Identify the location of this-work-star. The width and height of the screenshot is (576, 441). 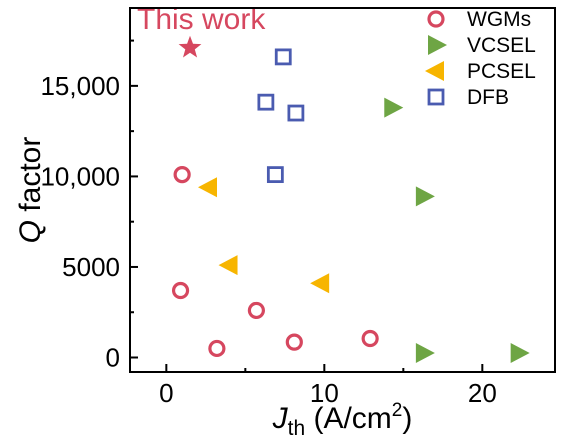
(190, 46).